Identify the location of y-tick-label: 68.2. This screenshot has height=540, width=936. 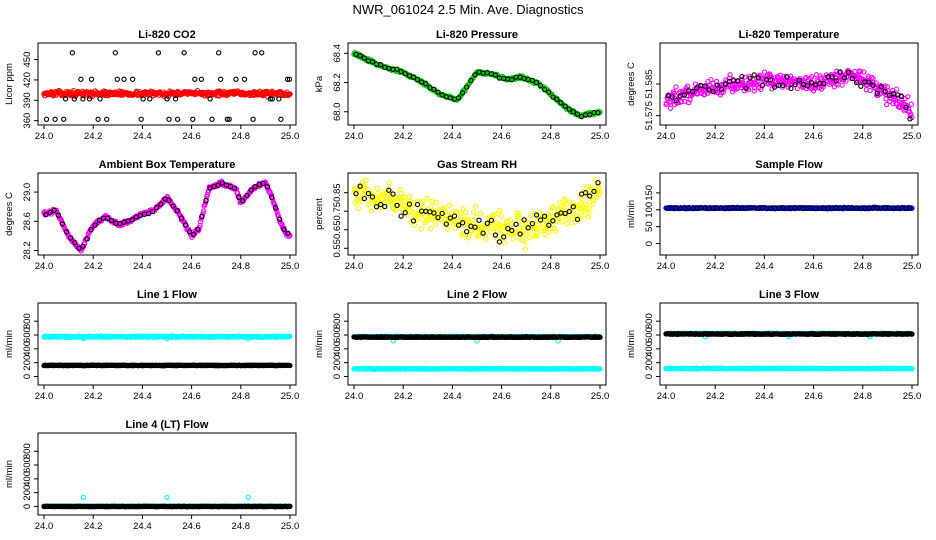
(337, 82).